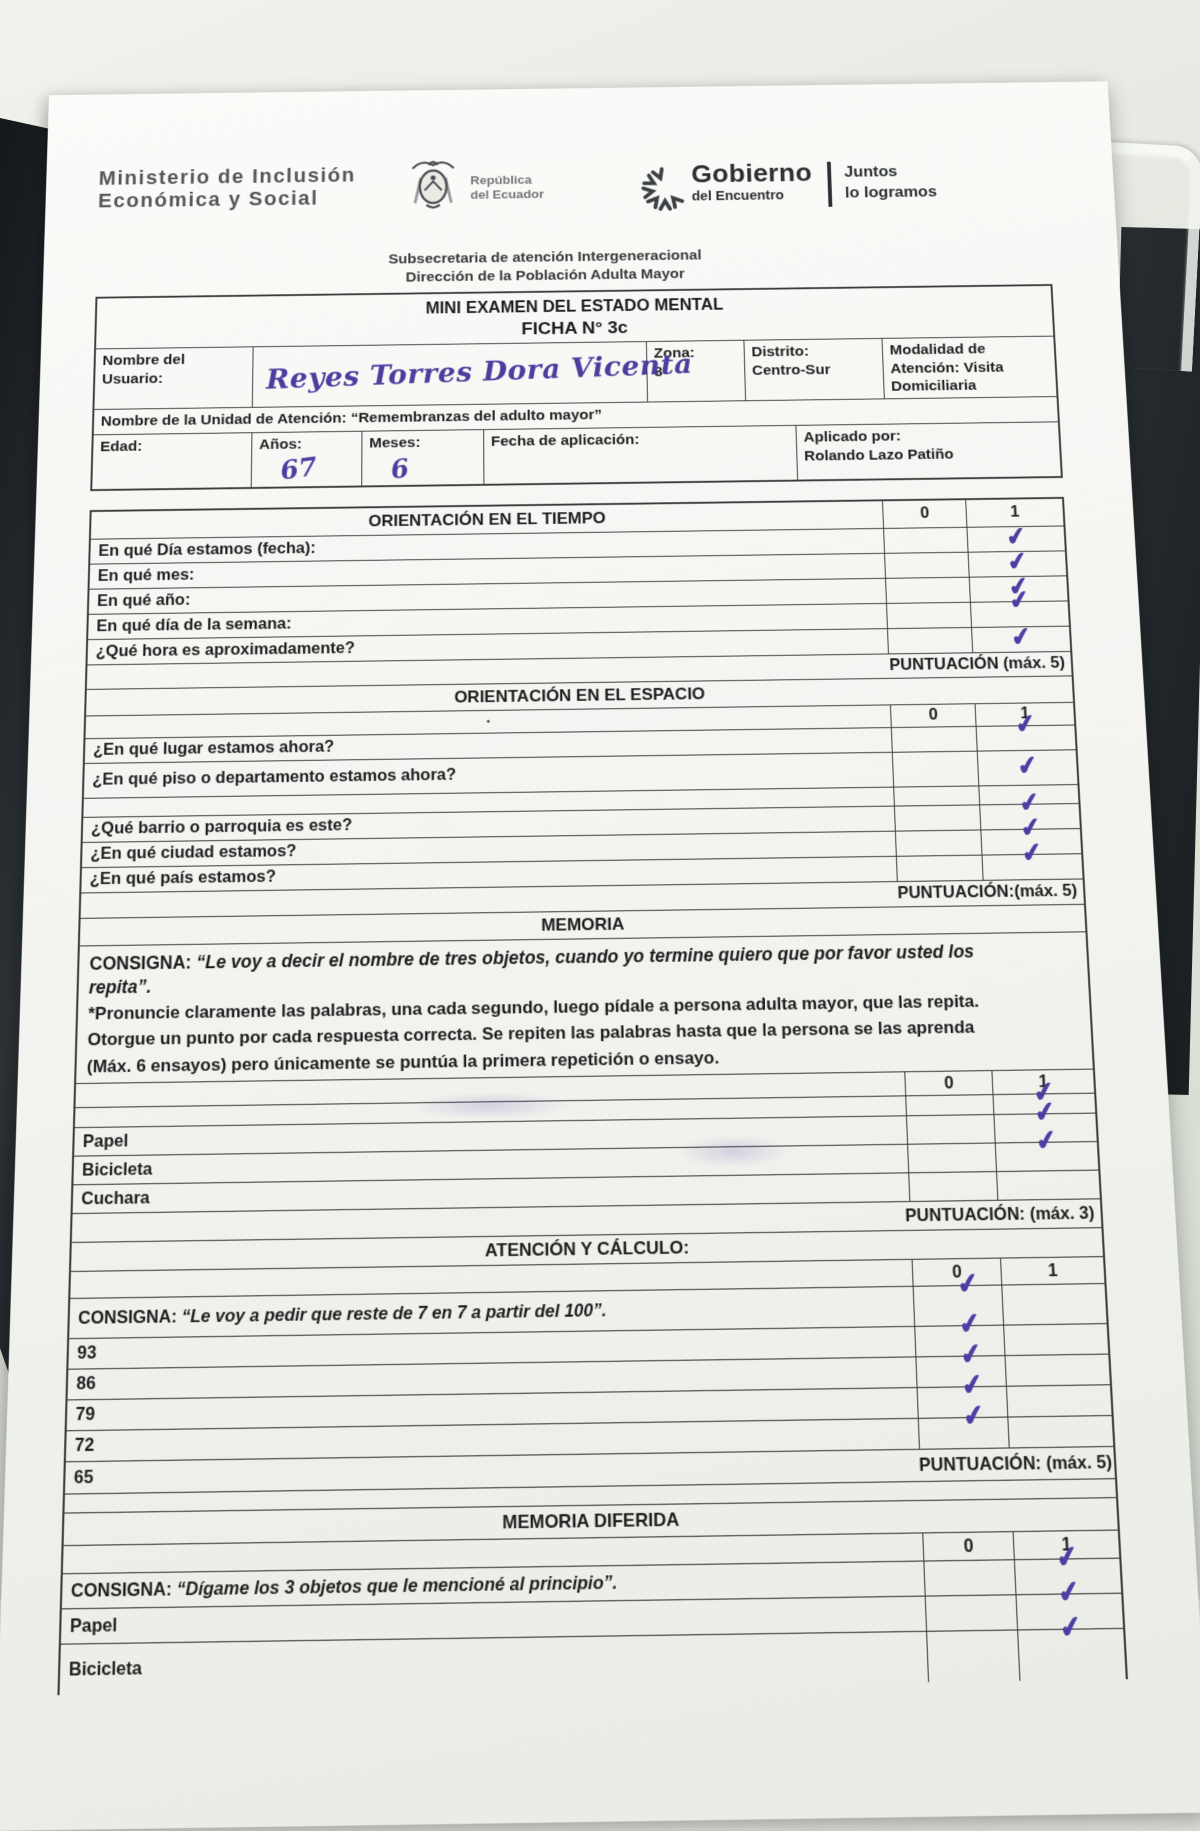 The width and height of the screenshot is (1200, 1831). Describe the element at coordinates (928, 451) in the screenshot. I see `aplicado-cell: Aplicado por: Rolando Lazo Patiño` at that location.